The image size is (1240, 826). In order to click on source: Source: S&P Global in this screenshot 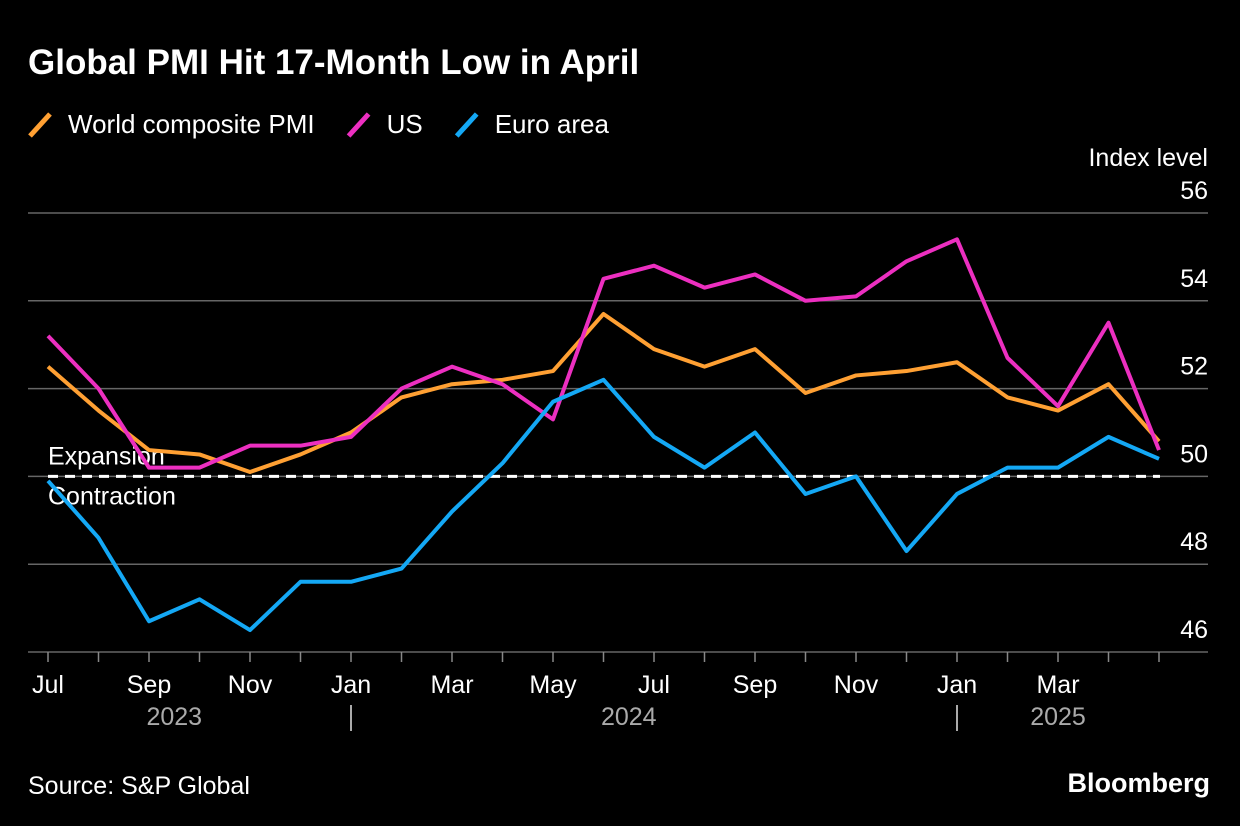, I will do `click(139, 786)`.